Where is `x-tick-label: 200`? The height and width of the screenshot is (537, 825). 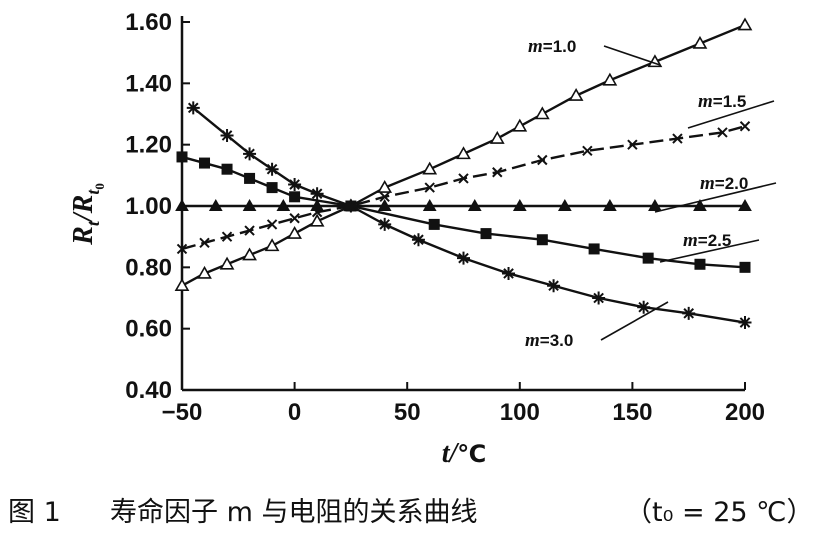
x-tick-label: 200 is located at coordinates (745, 412).